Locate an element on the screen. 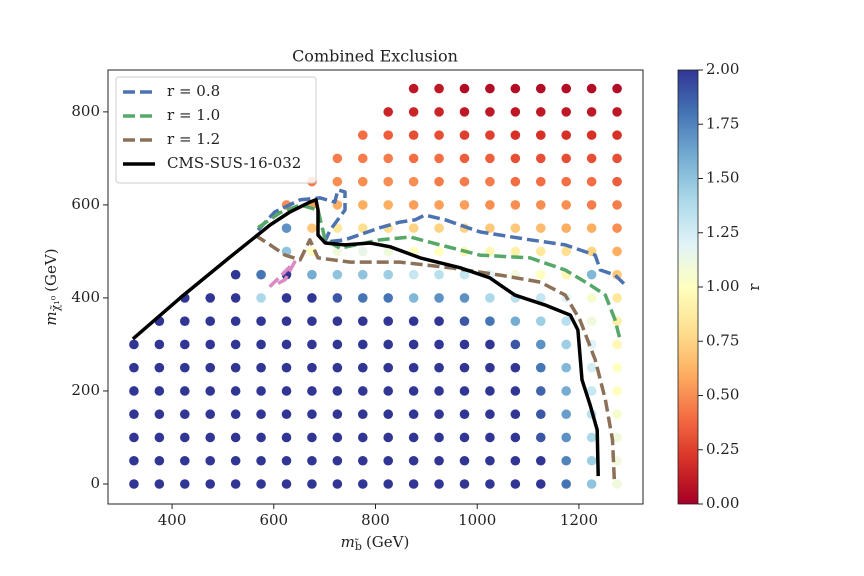 Image resolution: width=864 pixels, height=576 pixels. y-tick-label: 0 is located at coordinates (95, 483).